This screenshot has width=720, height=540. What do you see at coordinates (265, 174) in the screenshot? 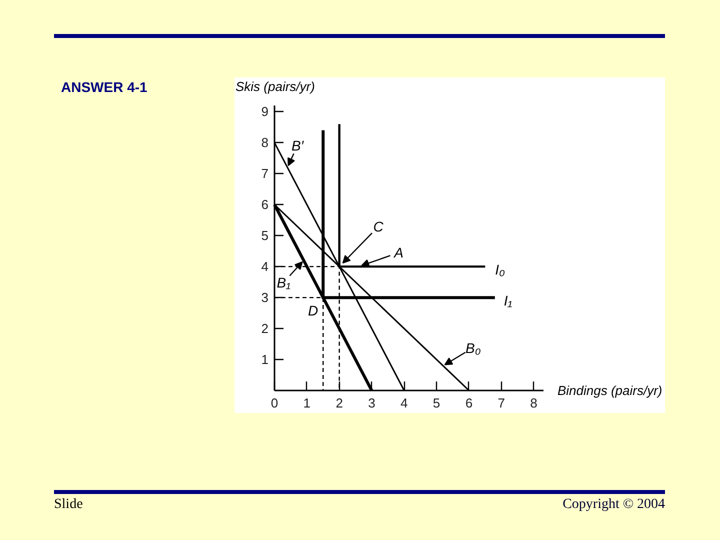
I see `y-tick-label: 7` at bounding box center [265, 174].